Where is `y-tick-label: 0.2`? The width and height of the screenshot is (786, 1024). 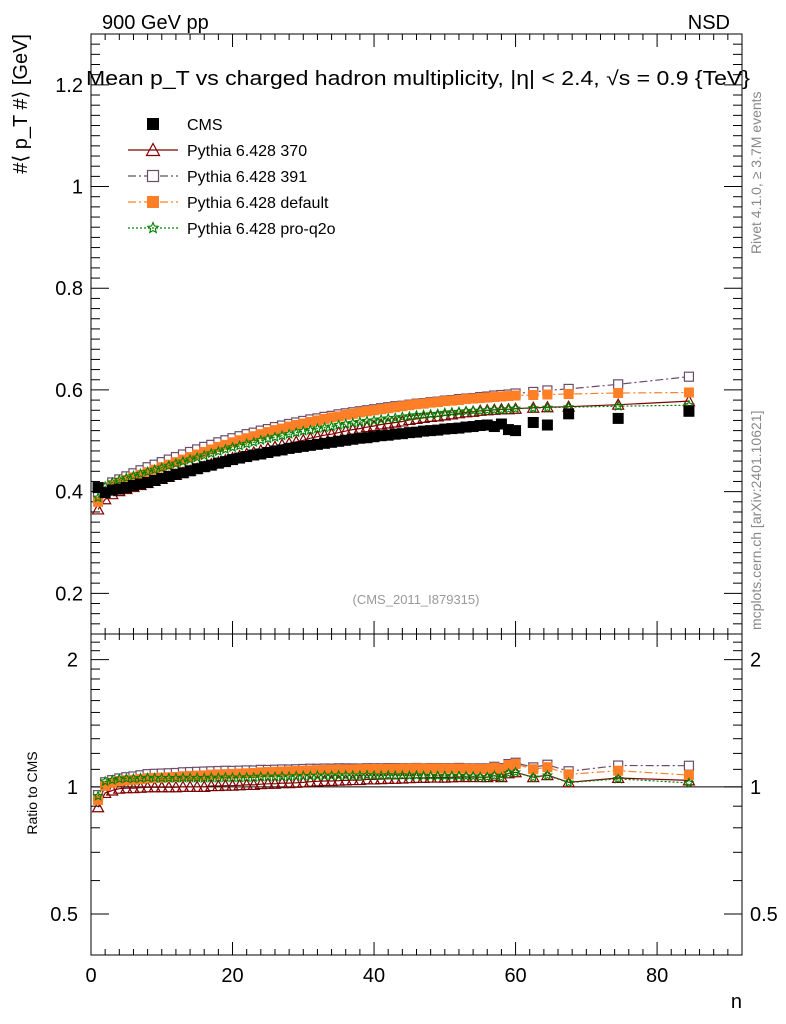
y-tick-label: 0.2 is located at coordinates (69, 594).